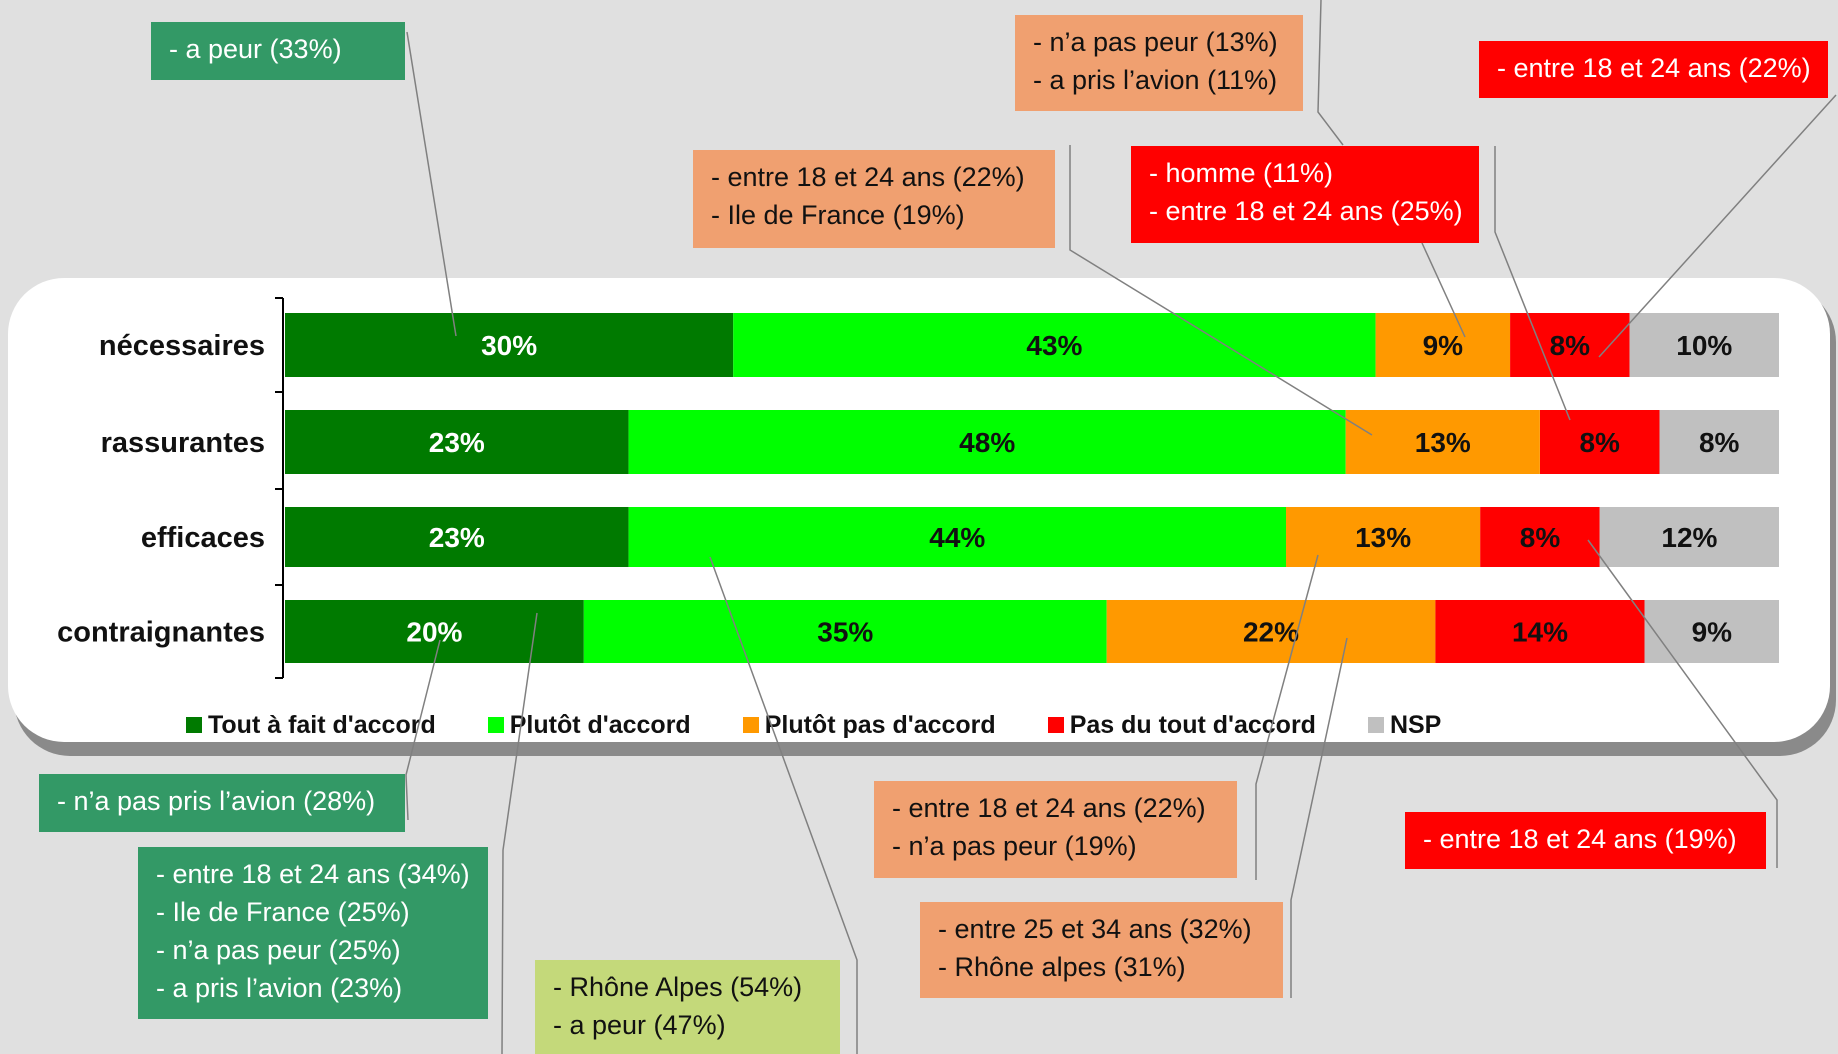 The image size is (1838, 1054). Describe the element at coordinates (283, 912) in the screenshot. I see `callout-line: - Ile de France (25%)` at that location.